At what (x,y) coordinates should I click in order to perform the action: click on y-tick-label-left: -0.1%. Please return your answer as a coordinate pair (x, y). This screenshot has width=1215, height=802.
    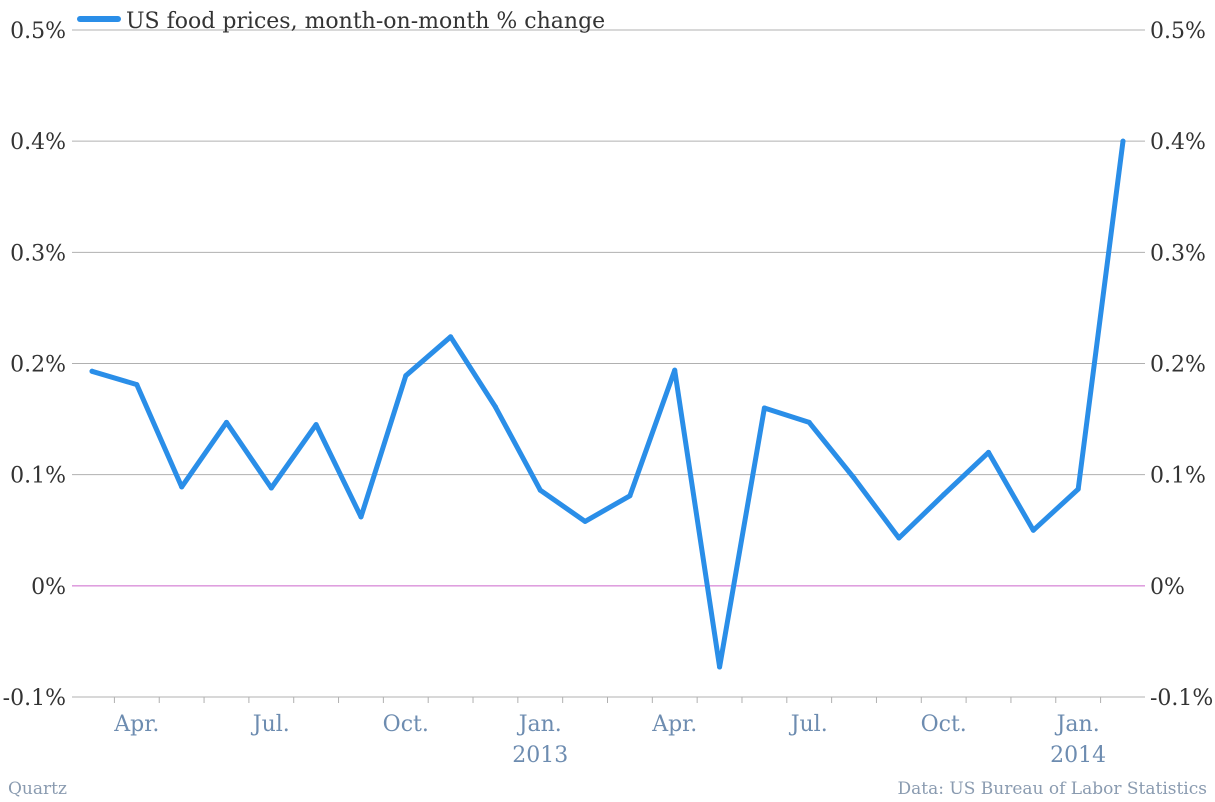
    Looking at the image, I should click on (34, 698).